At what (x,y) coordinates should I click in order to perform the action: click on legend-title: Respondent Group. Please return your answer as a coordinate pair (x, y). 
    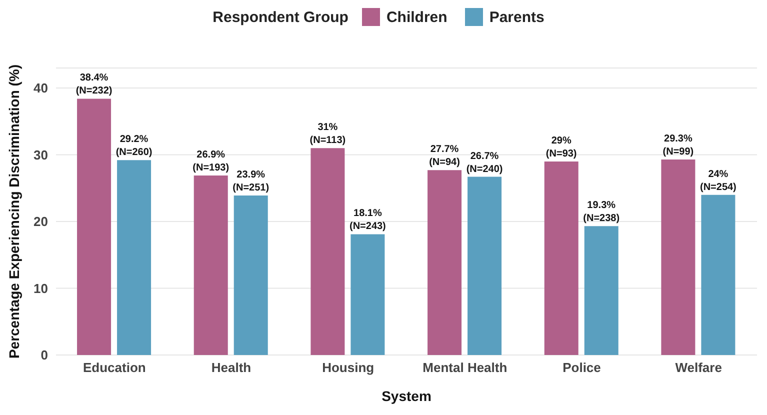
    Looking at the image, I should click on (280, 17).